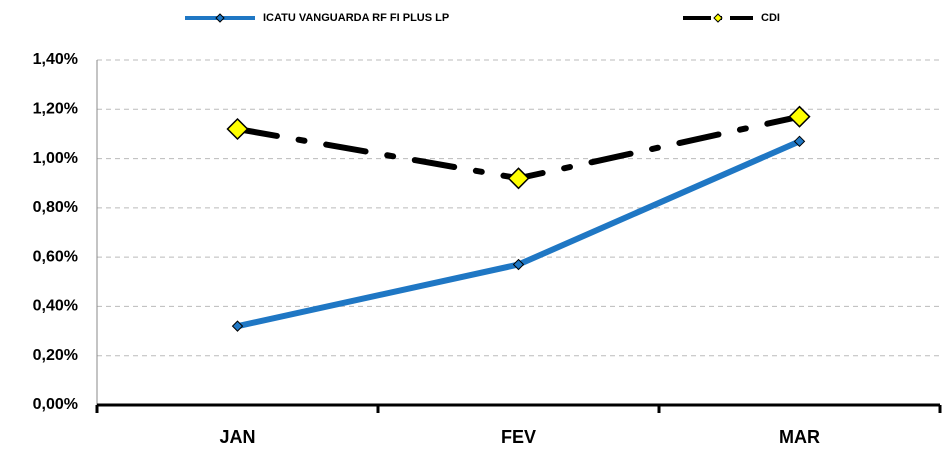 The height and width of the screenshot is (451, 942). Describe the element at coordinates (55, 109) in the screenshot. I see `y-tick-label: 1,20%` at that location.